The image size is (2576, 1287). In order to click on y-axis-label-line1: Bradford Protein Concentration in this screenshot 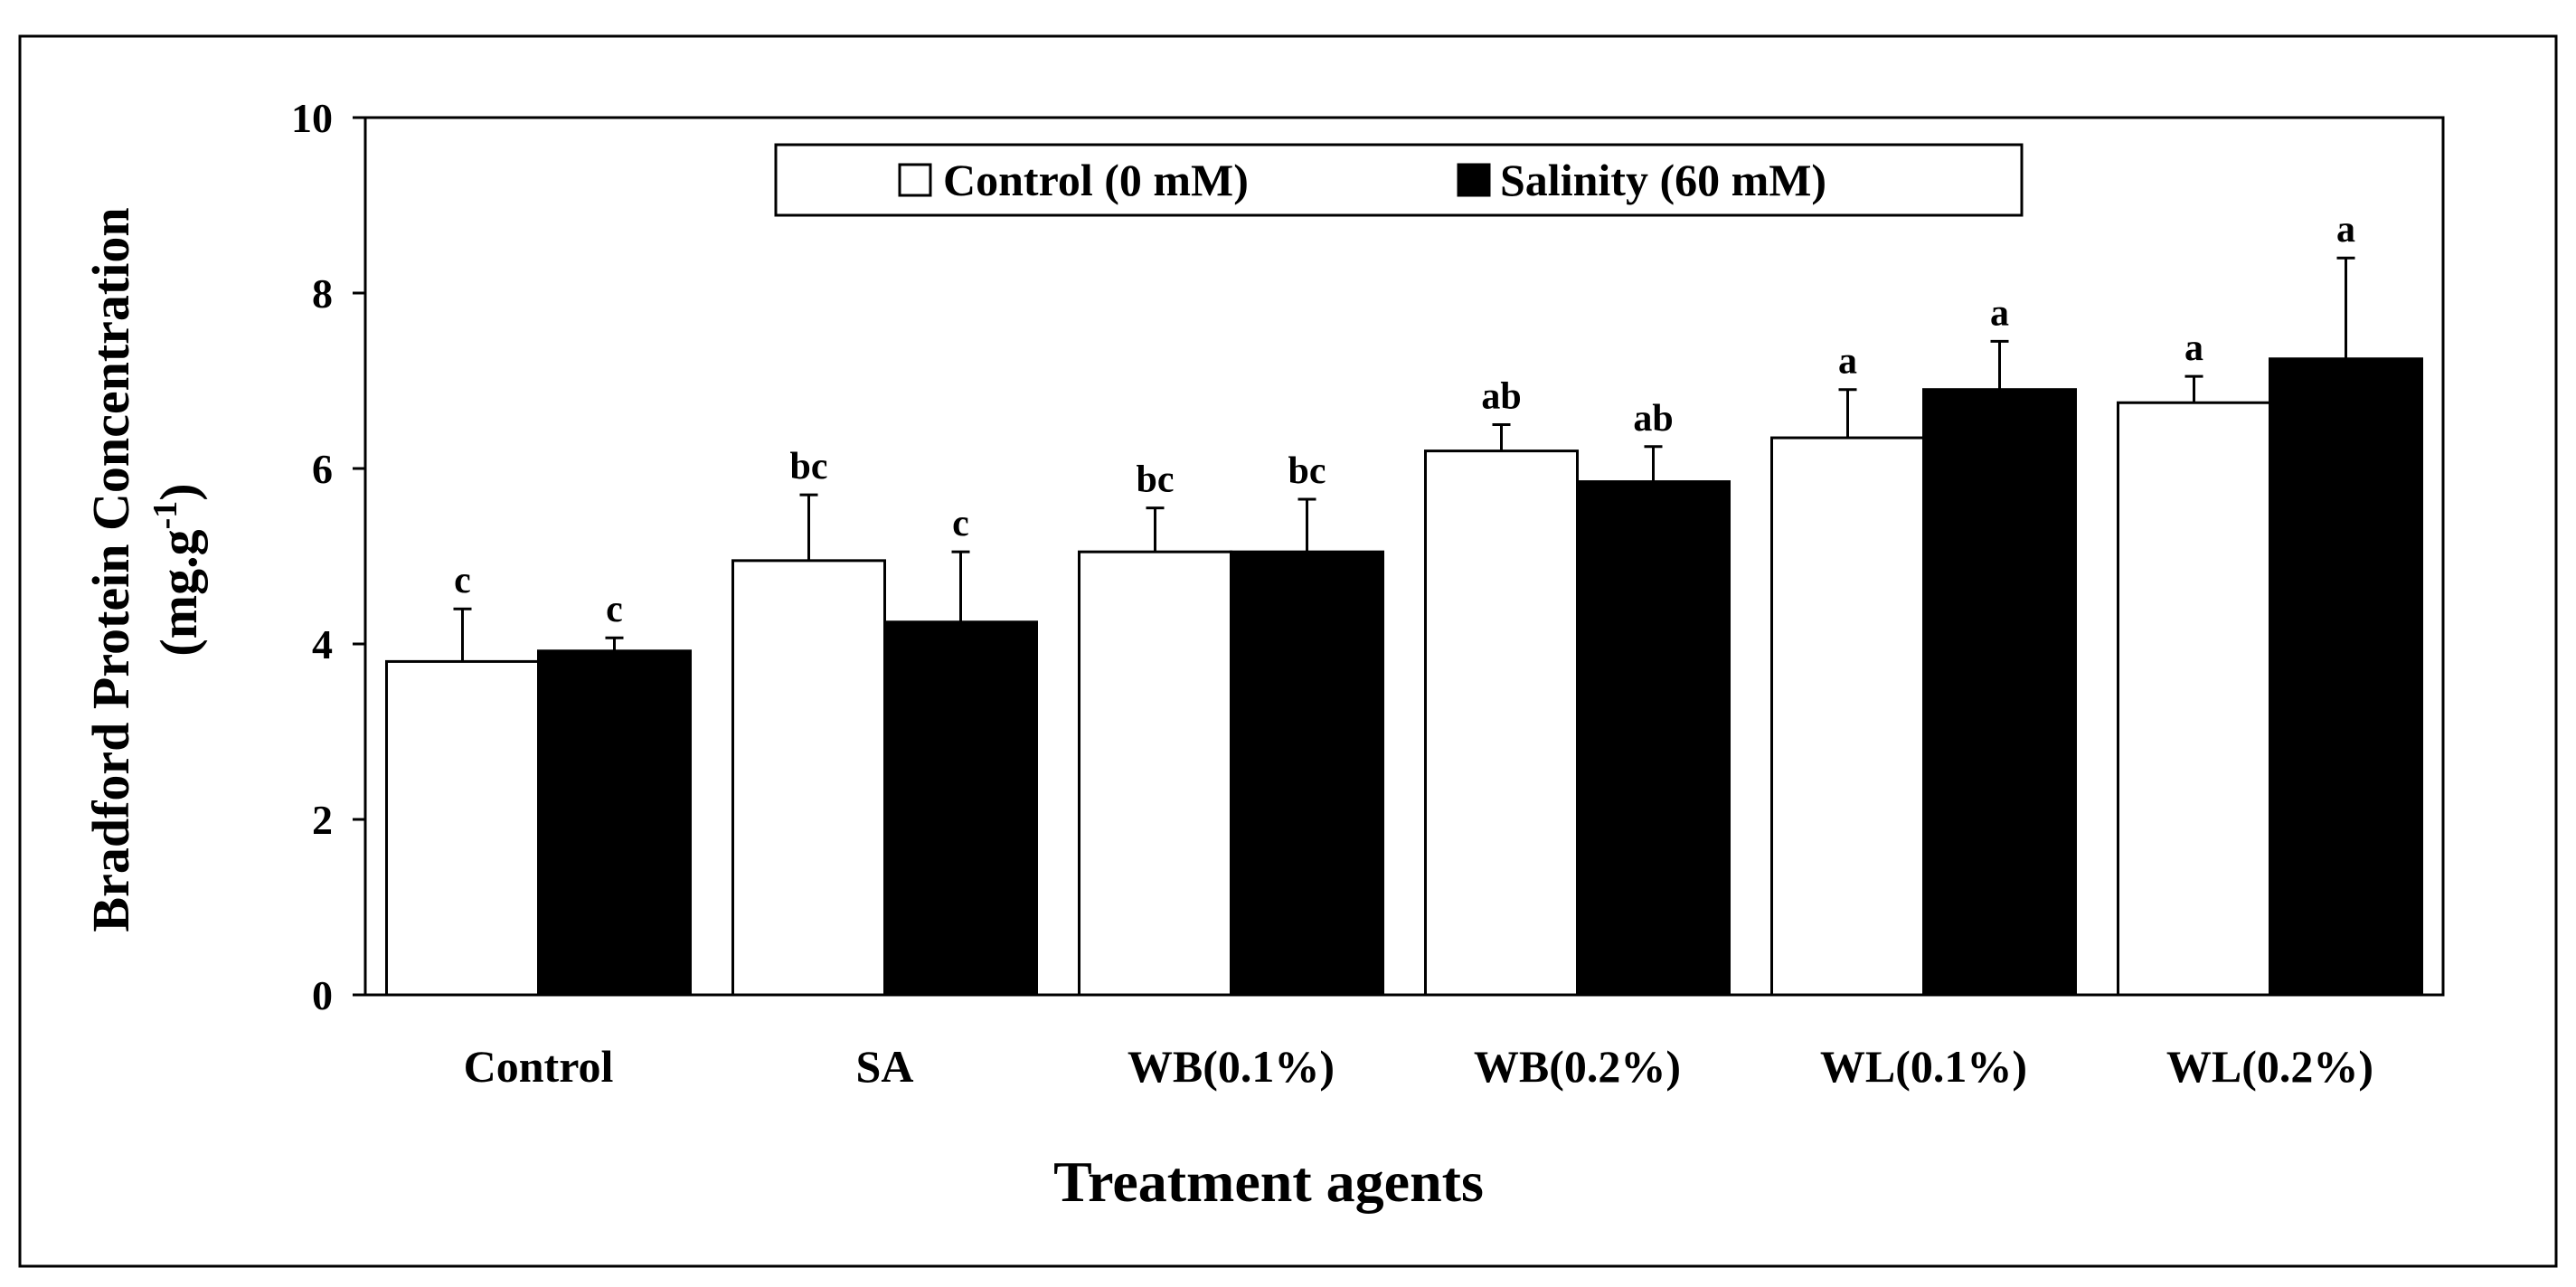, I will do `click(110, 569)`.